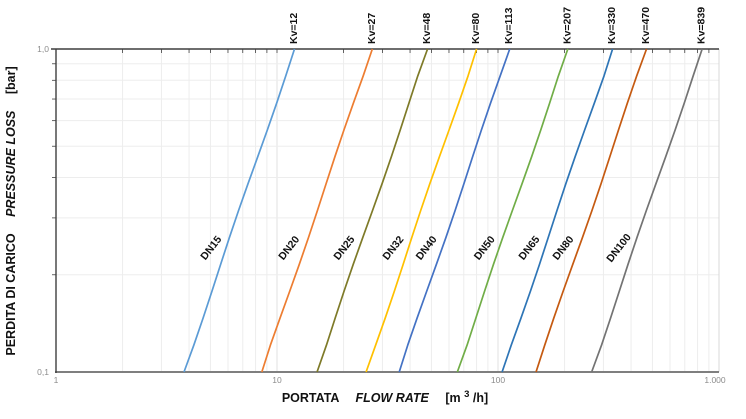  What do you see at coordinates (476, 28) in the screenshot?
I see `series-kv-label: Kv=80` at bounding box center [476, 28].